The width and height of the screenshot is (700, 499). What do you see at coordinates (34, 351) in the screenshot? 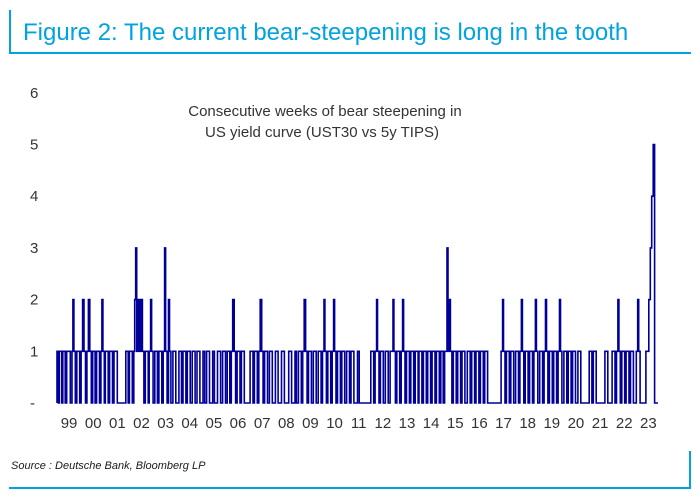
I see `y-tick-label: 1` at bounding box center [34, 351].